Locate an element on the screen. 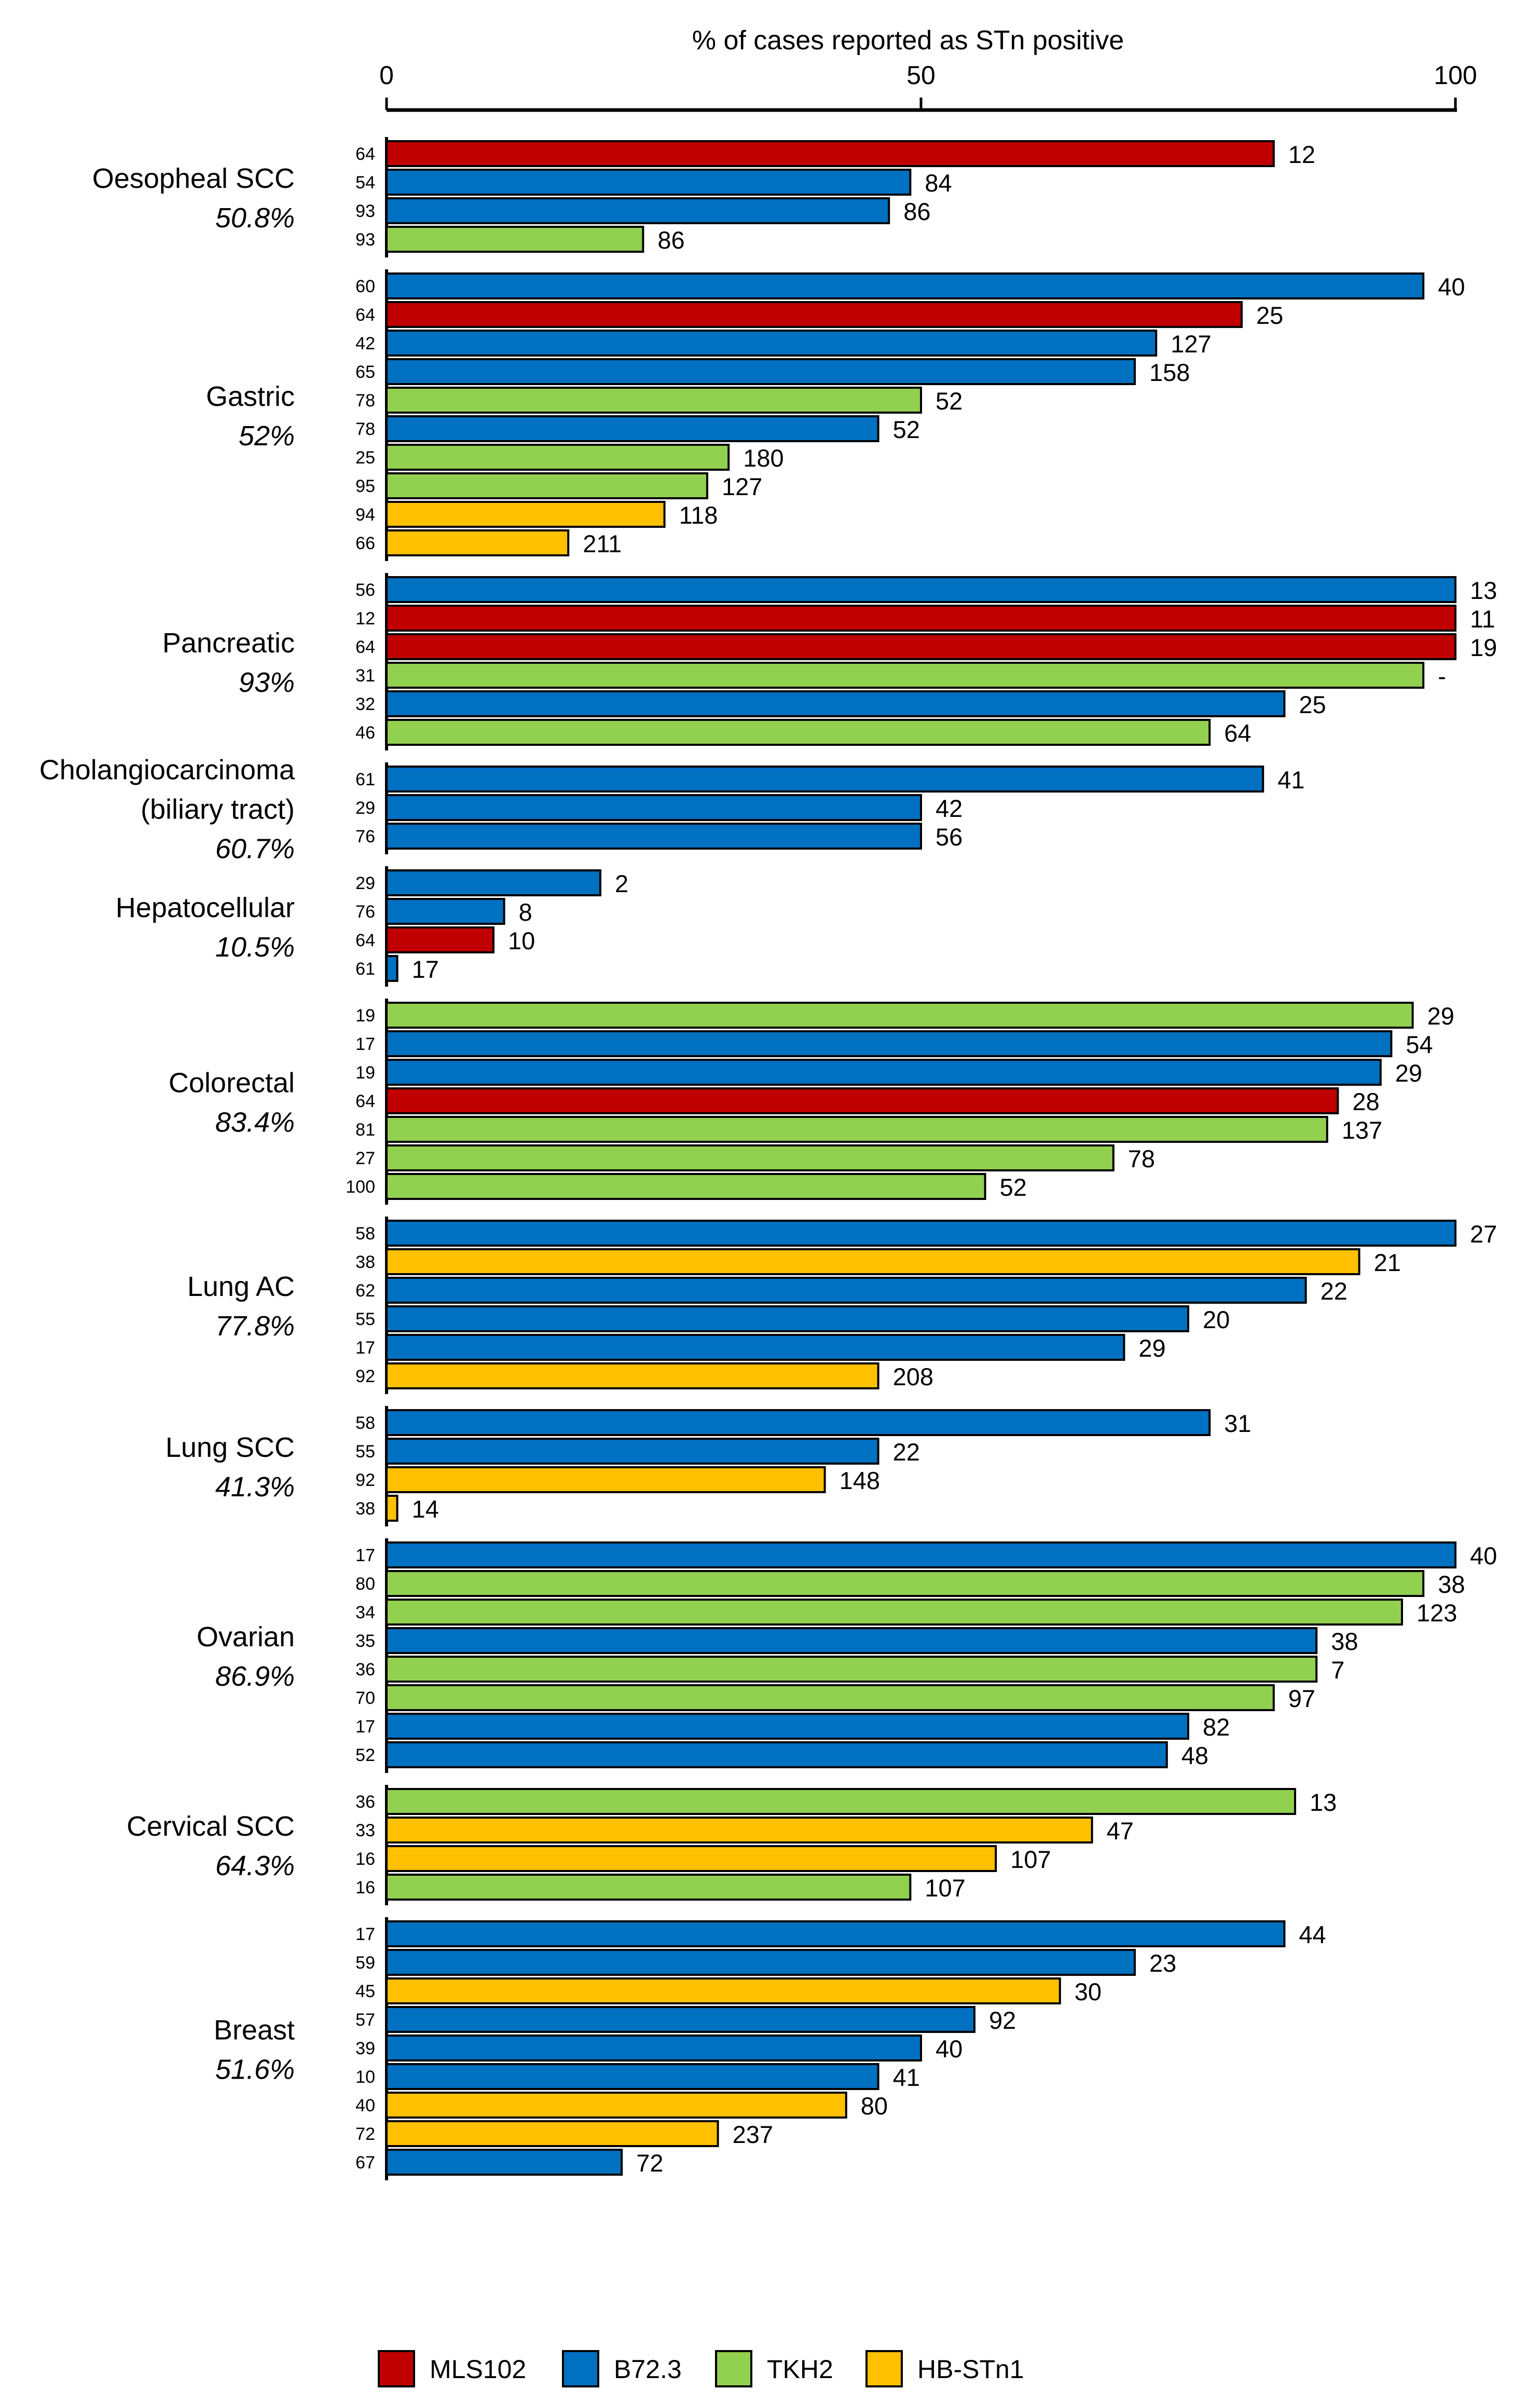  bar-ref-label-5-3: 64 is located at coordinates (365, 1101).